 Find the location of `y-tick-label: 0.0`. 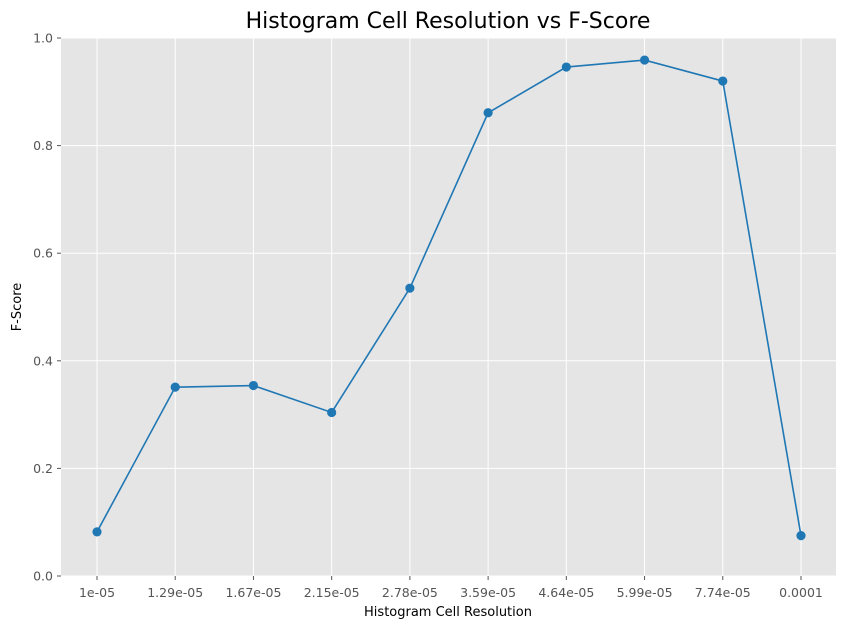

y-tick-label: 0.0 is located at coordinates (43, 576).